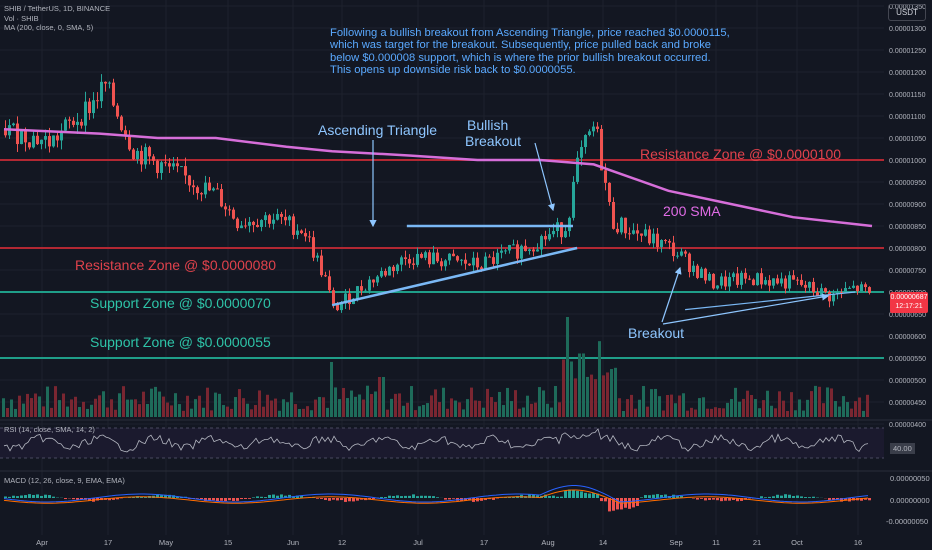  What do you see at coordinates (21, 18) in the screenshot?
I see `volume-title: Vol · SHIB` at bounding box center [21, 18].